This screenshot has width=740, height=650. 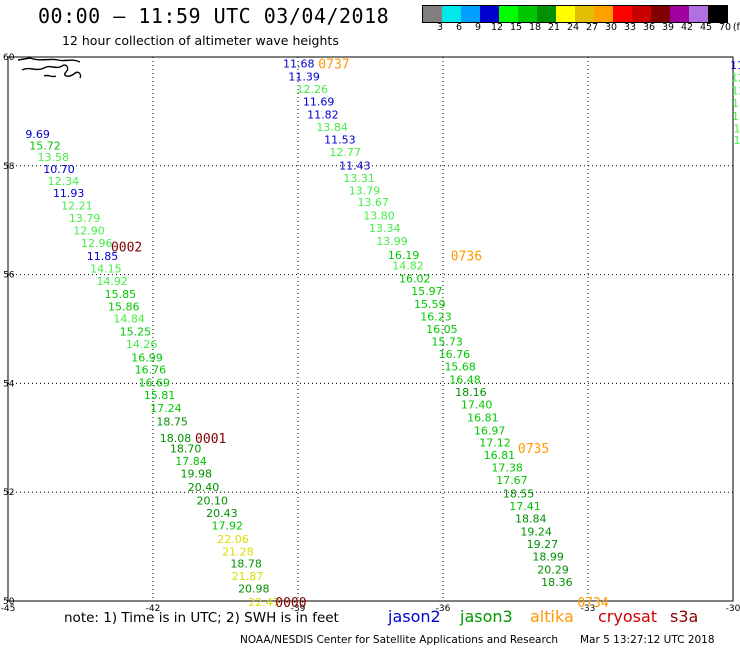 I want to click on longitude-tick-label: -33, so click(x=588, y=609).